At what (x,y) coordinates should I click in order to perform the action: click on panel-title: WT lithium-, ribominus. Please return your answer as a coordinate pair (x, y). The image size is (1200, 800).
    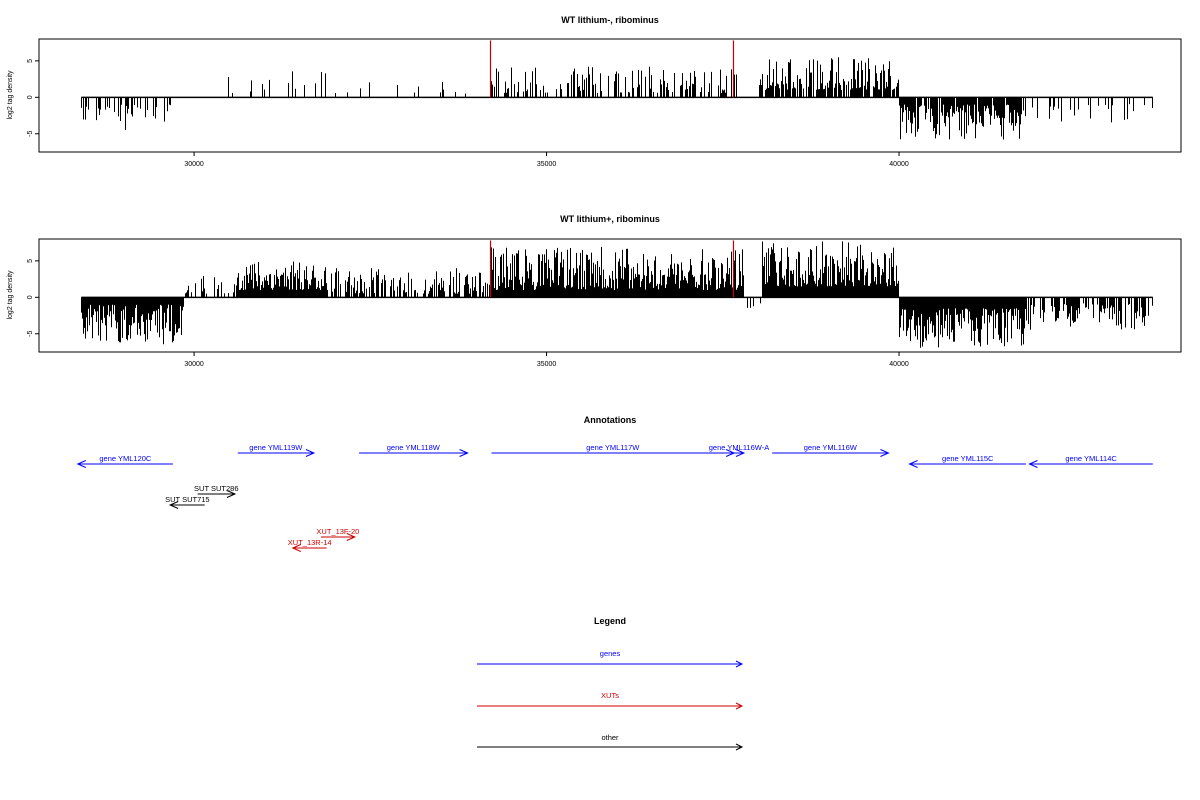
    Looking at the image, I should click on (610, 20).